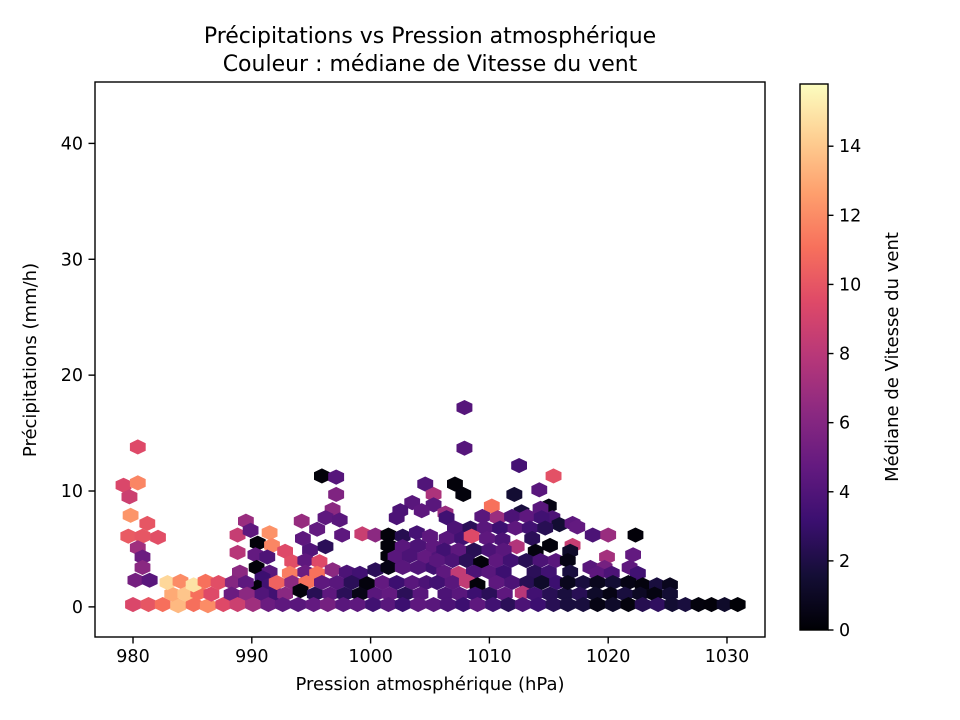  What do you see at coordinates (844, 389) in the screenshot?
I see `colorbar-ticks: 0 2 4 6 8 10 12 14` at bounding box center [844, 389].